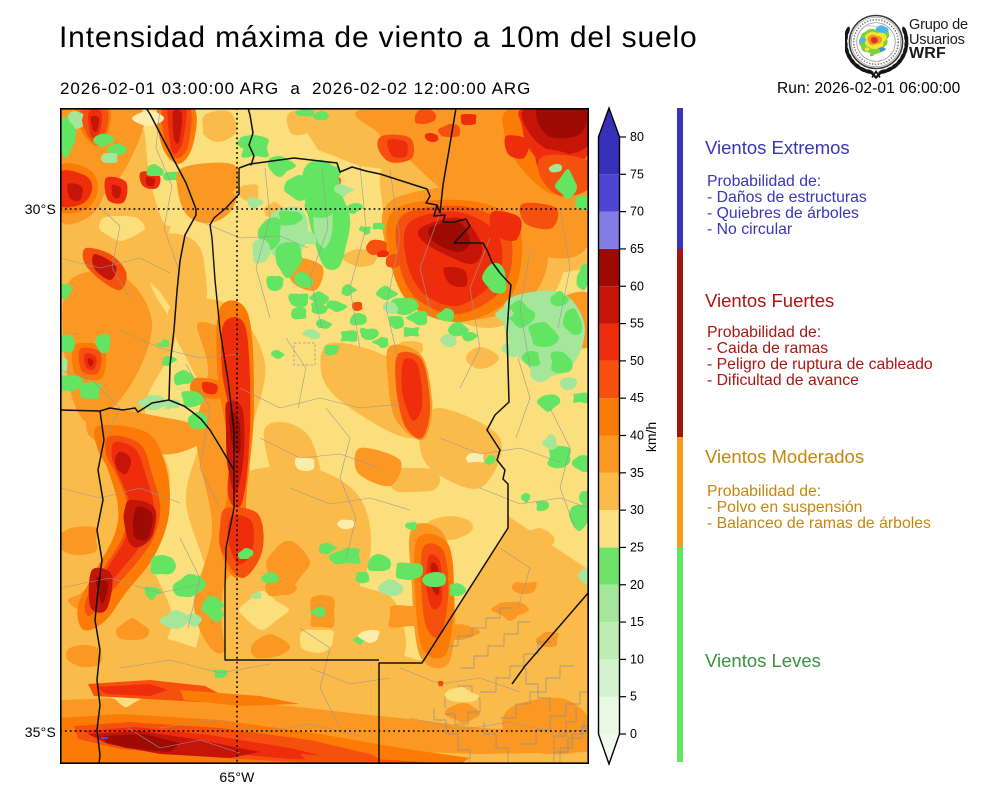  I want to click on svg-text: 75, so click(637, 174).